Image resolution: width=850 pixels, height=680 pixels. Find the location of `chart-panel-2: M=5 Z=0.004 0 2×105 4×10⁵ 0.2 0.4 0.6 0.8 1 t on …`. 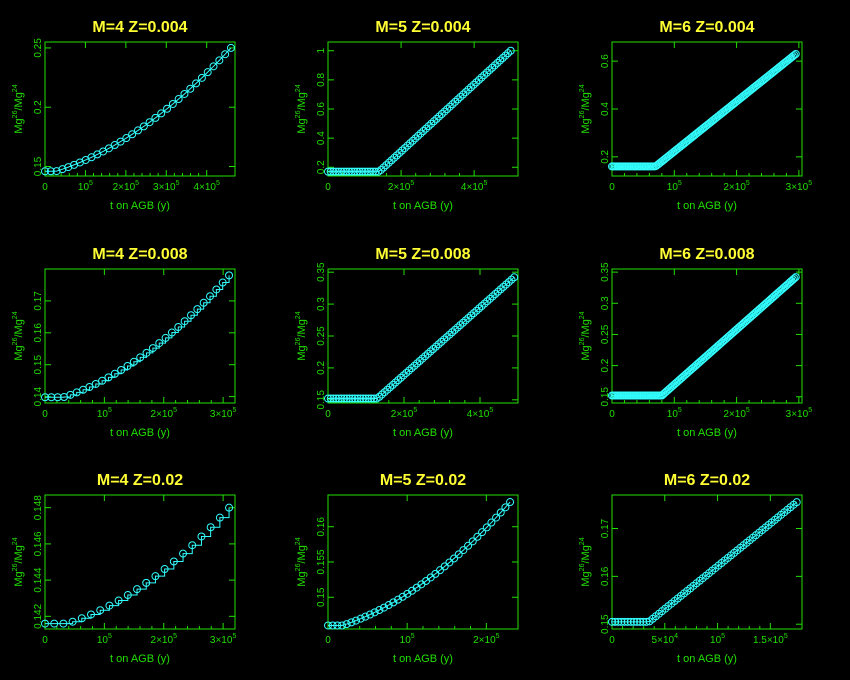

chart-panel-2: M=5 Z=0.004 0 2×105 4×10⁵ 0.2 0.4 0.6 0.8 1 t on … is located at coordinates (407, 115).